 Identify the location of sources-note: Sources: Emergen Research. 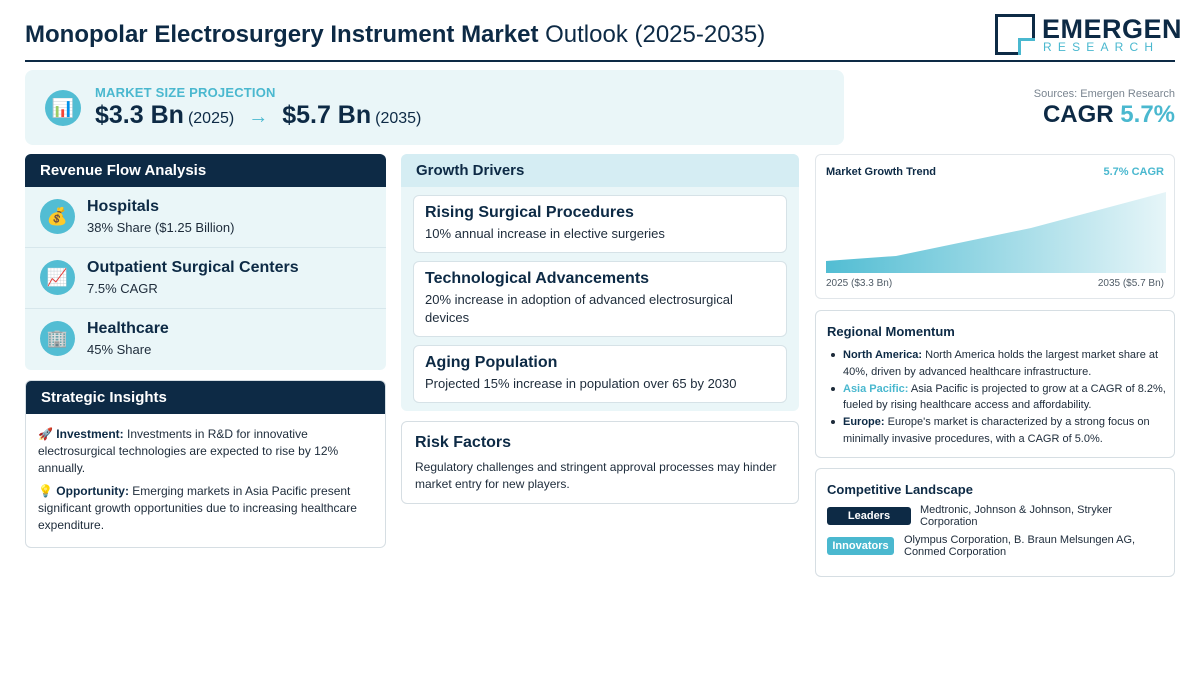
(1104, 94).